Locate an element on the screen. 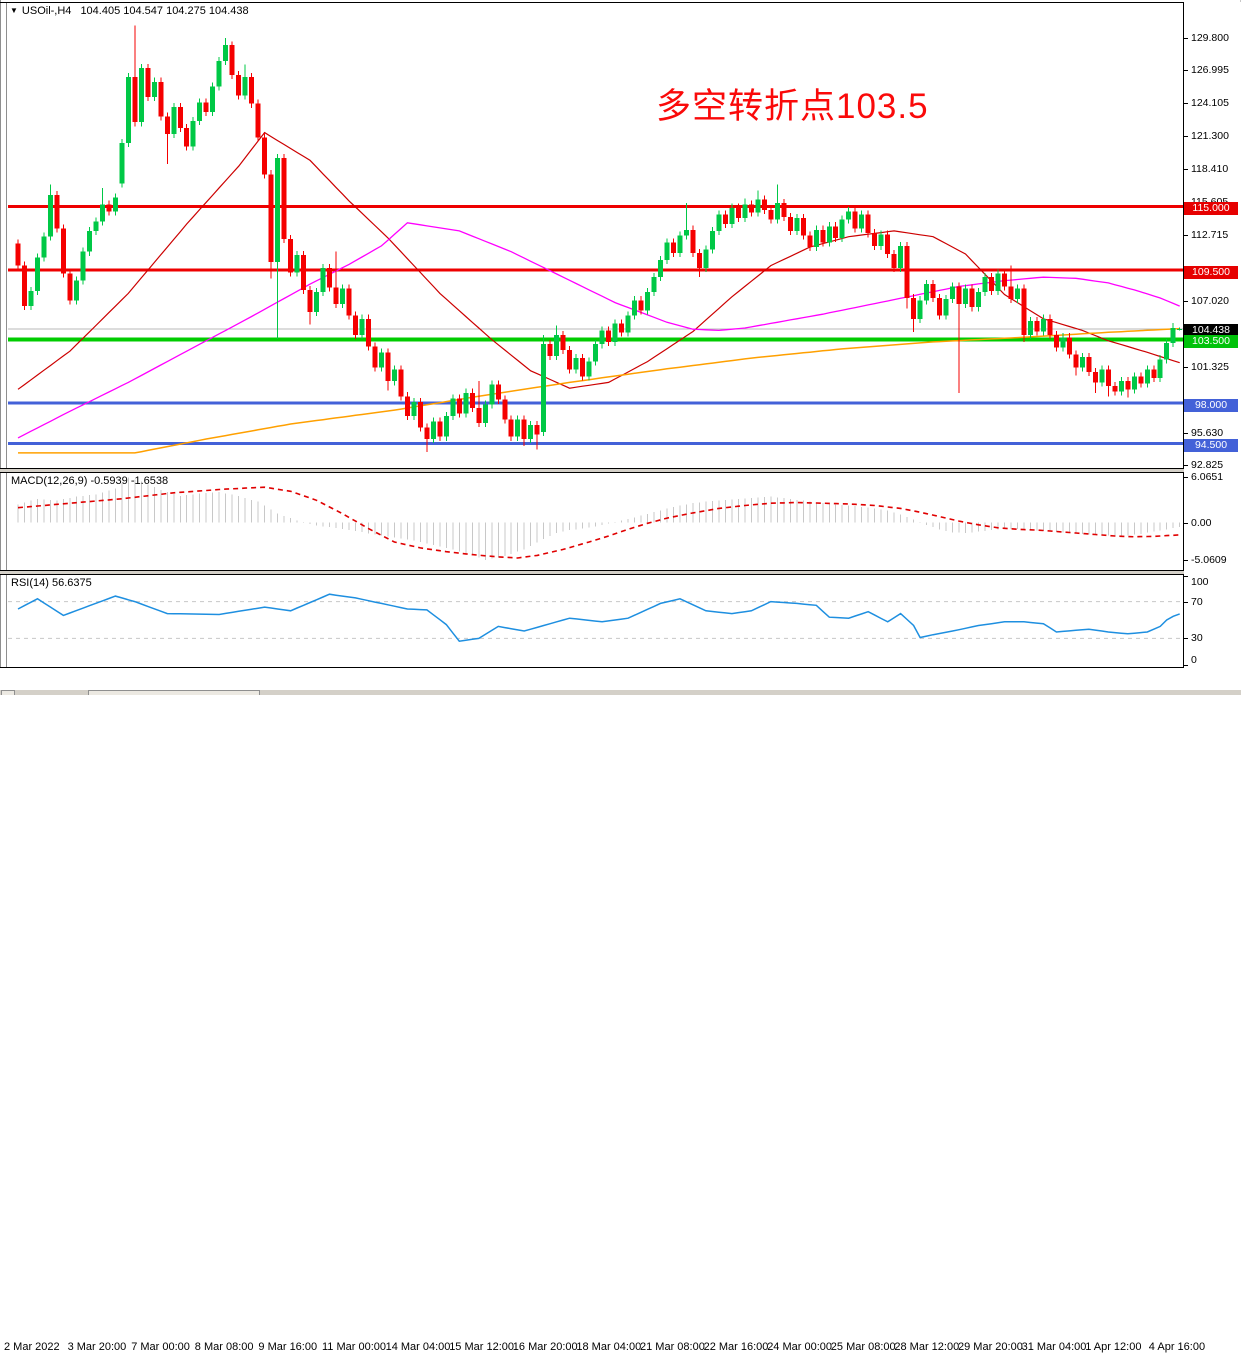 The image size is (1241, 1353). price-badge: 104.438 is located at coordinates (1211, 331).